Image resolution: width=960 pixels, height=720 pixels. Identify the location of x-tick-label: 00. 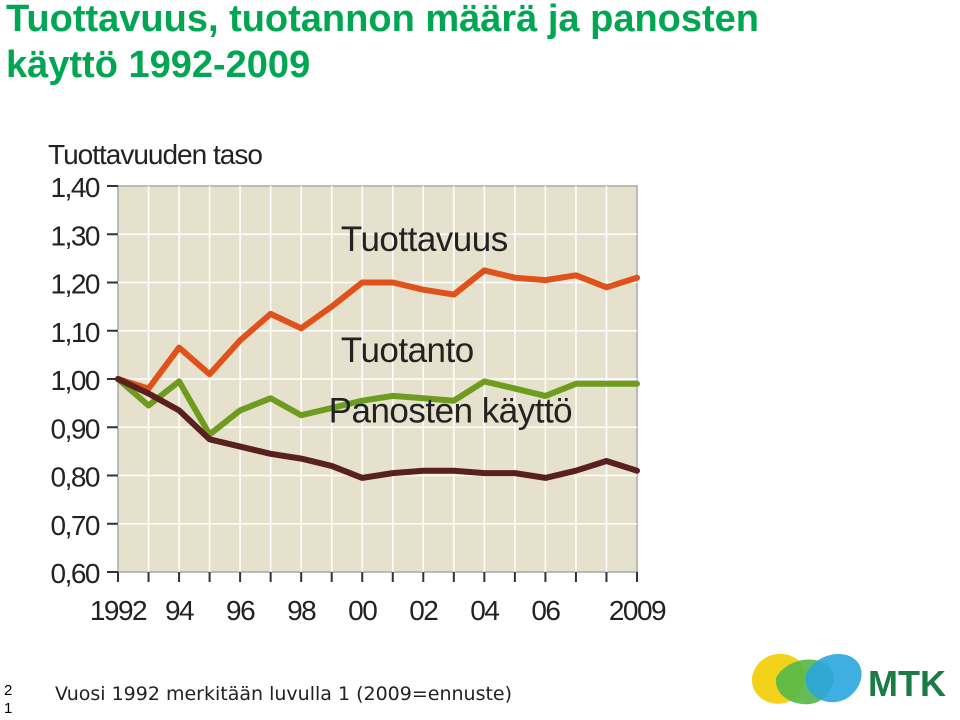
(362, 610).